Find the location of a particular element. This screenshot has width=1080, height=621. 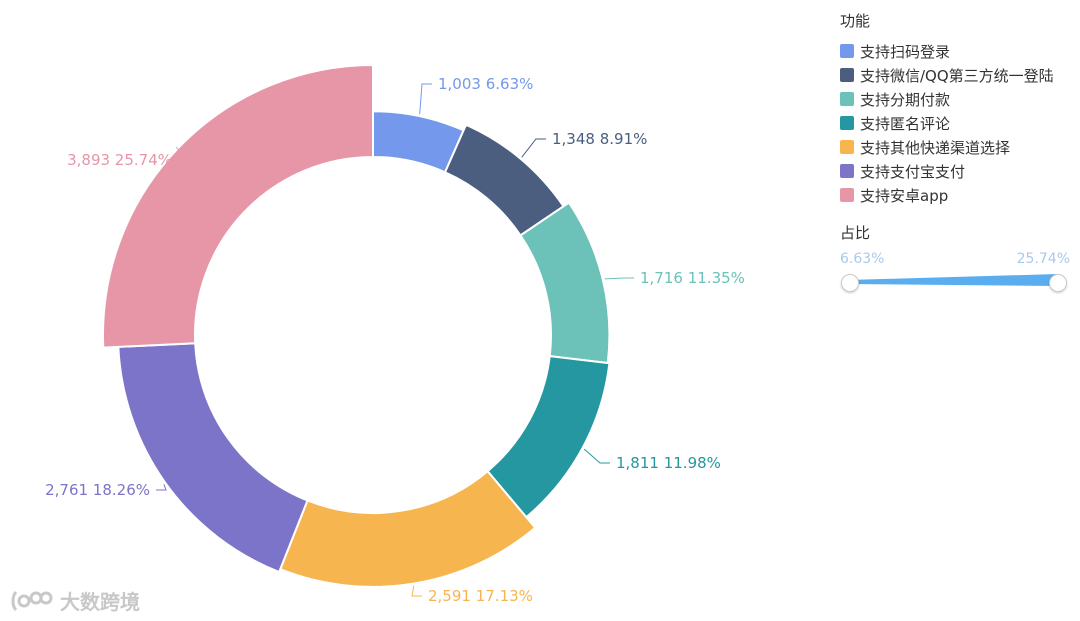

legend-item-installment: 支持分期付款 is located at coordinates (947, 99).